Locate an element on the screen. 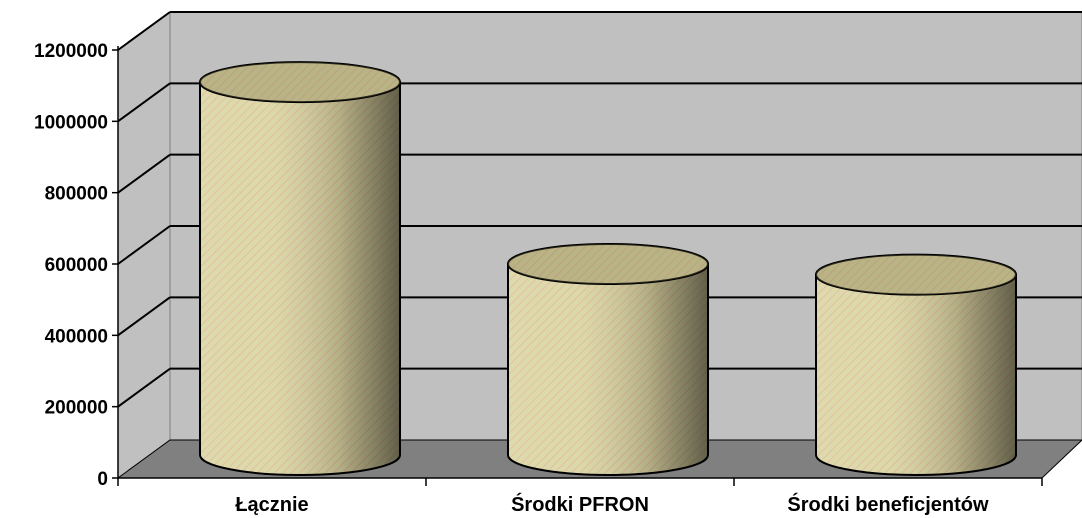 The height and width of the screenshot is (518, 1082). y-tick-label: 1000000 is located at coordinates (71, 122).